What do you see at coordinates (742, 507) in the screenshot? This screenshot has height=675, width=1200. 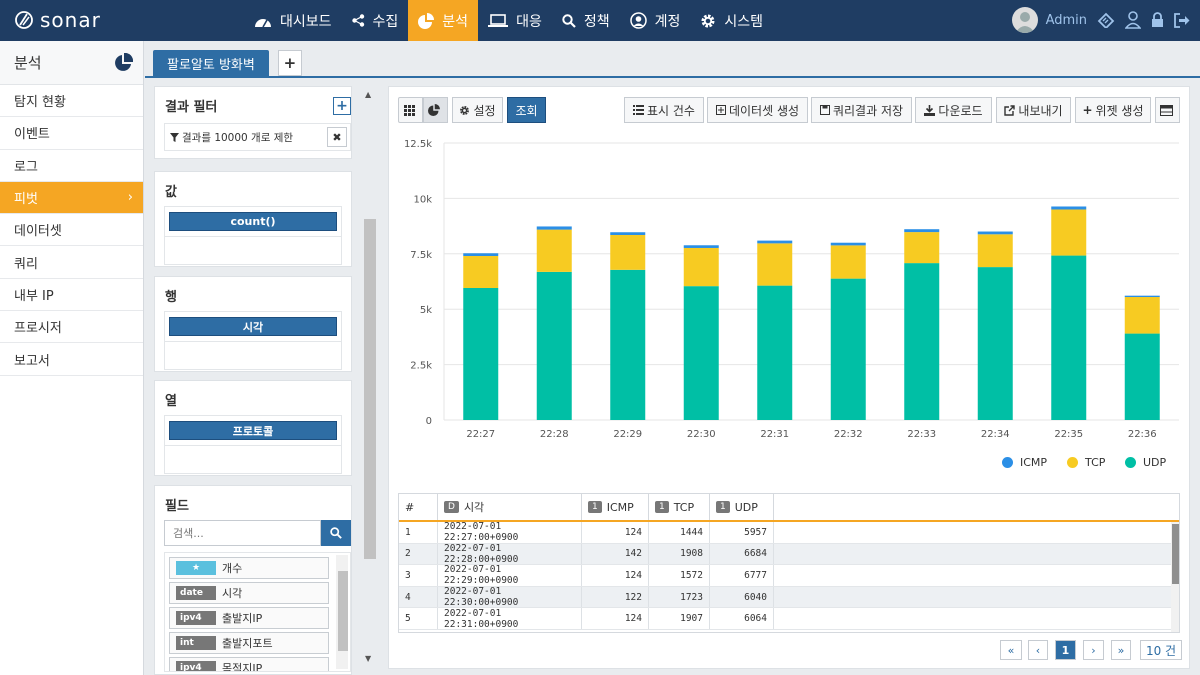 I see `column-header-udp: 1 UDP` at bounding box center [742, 507].